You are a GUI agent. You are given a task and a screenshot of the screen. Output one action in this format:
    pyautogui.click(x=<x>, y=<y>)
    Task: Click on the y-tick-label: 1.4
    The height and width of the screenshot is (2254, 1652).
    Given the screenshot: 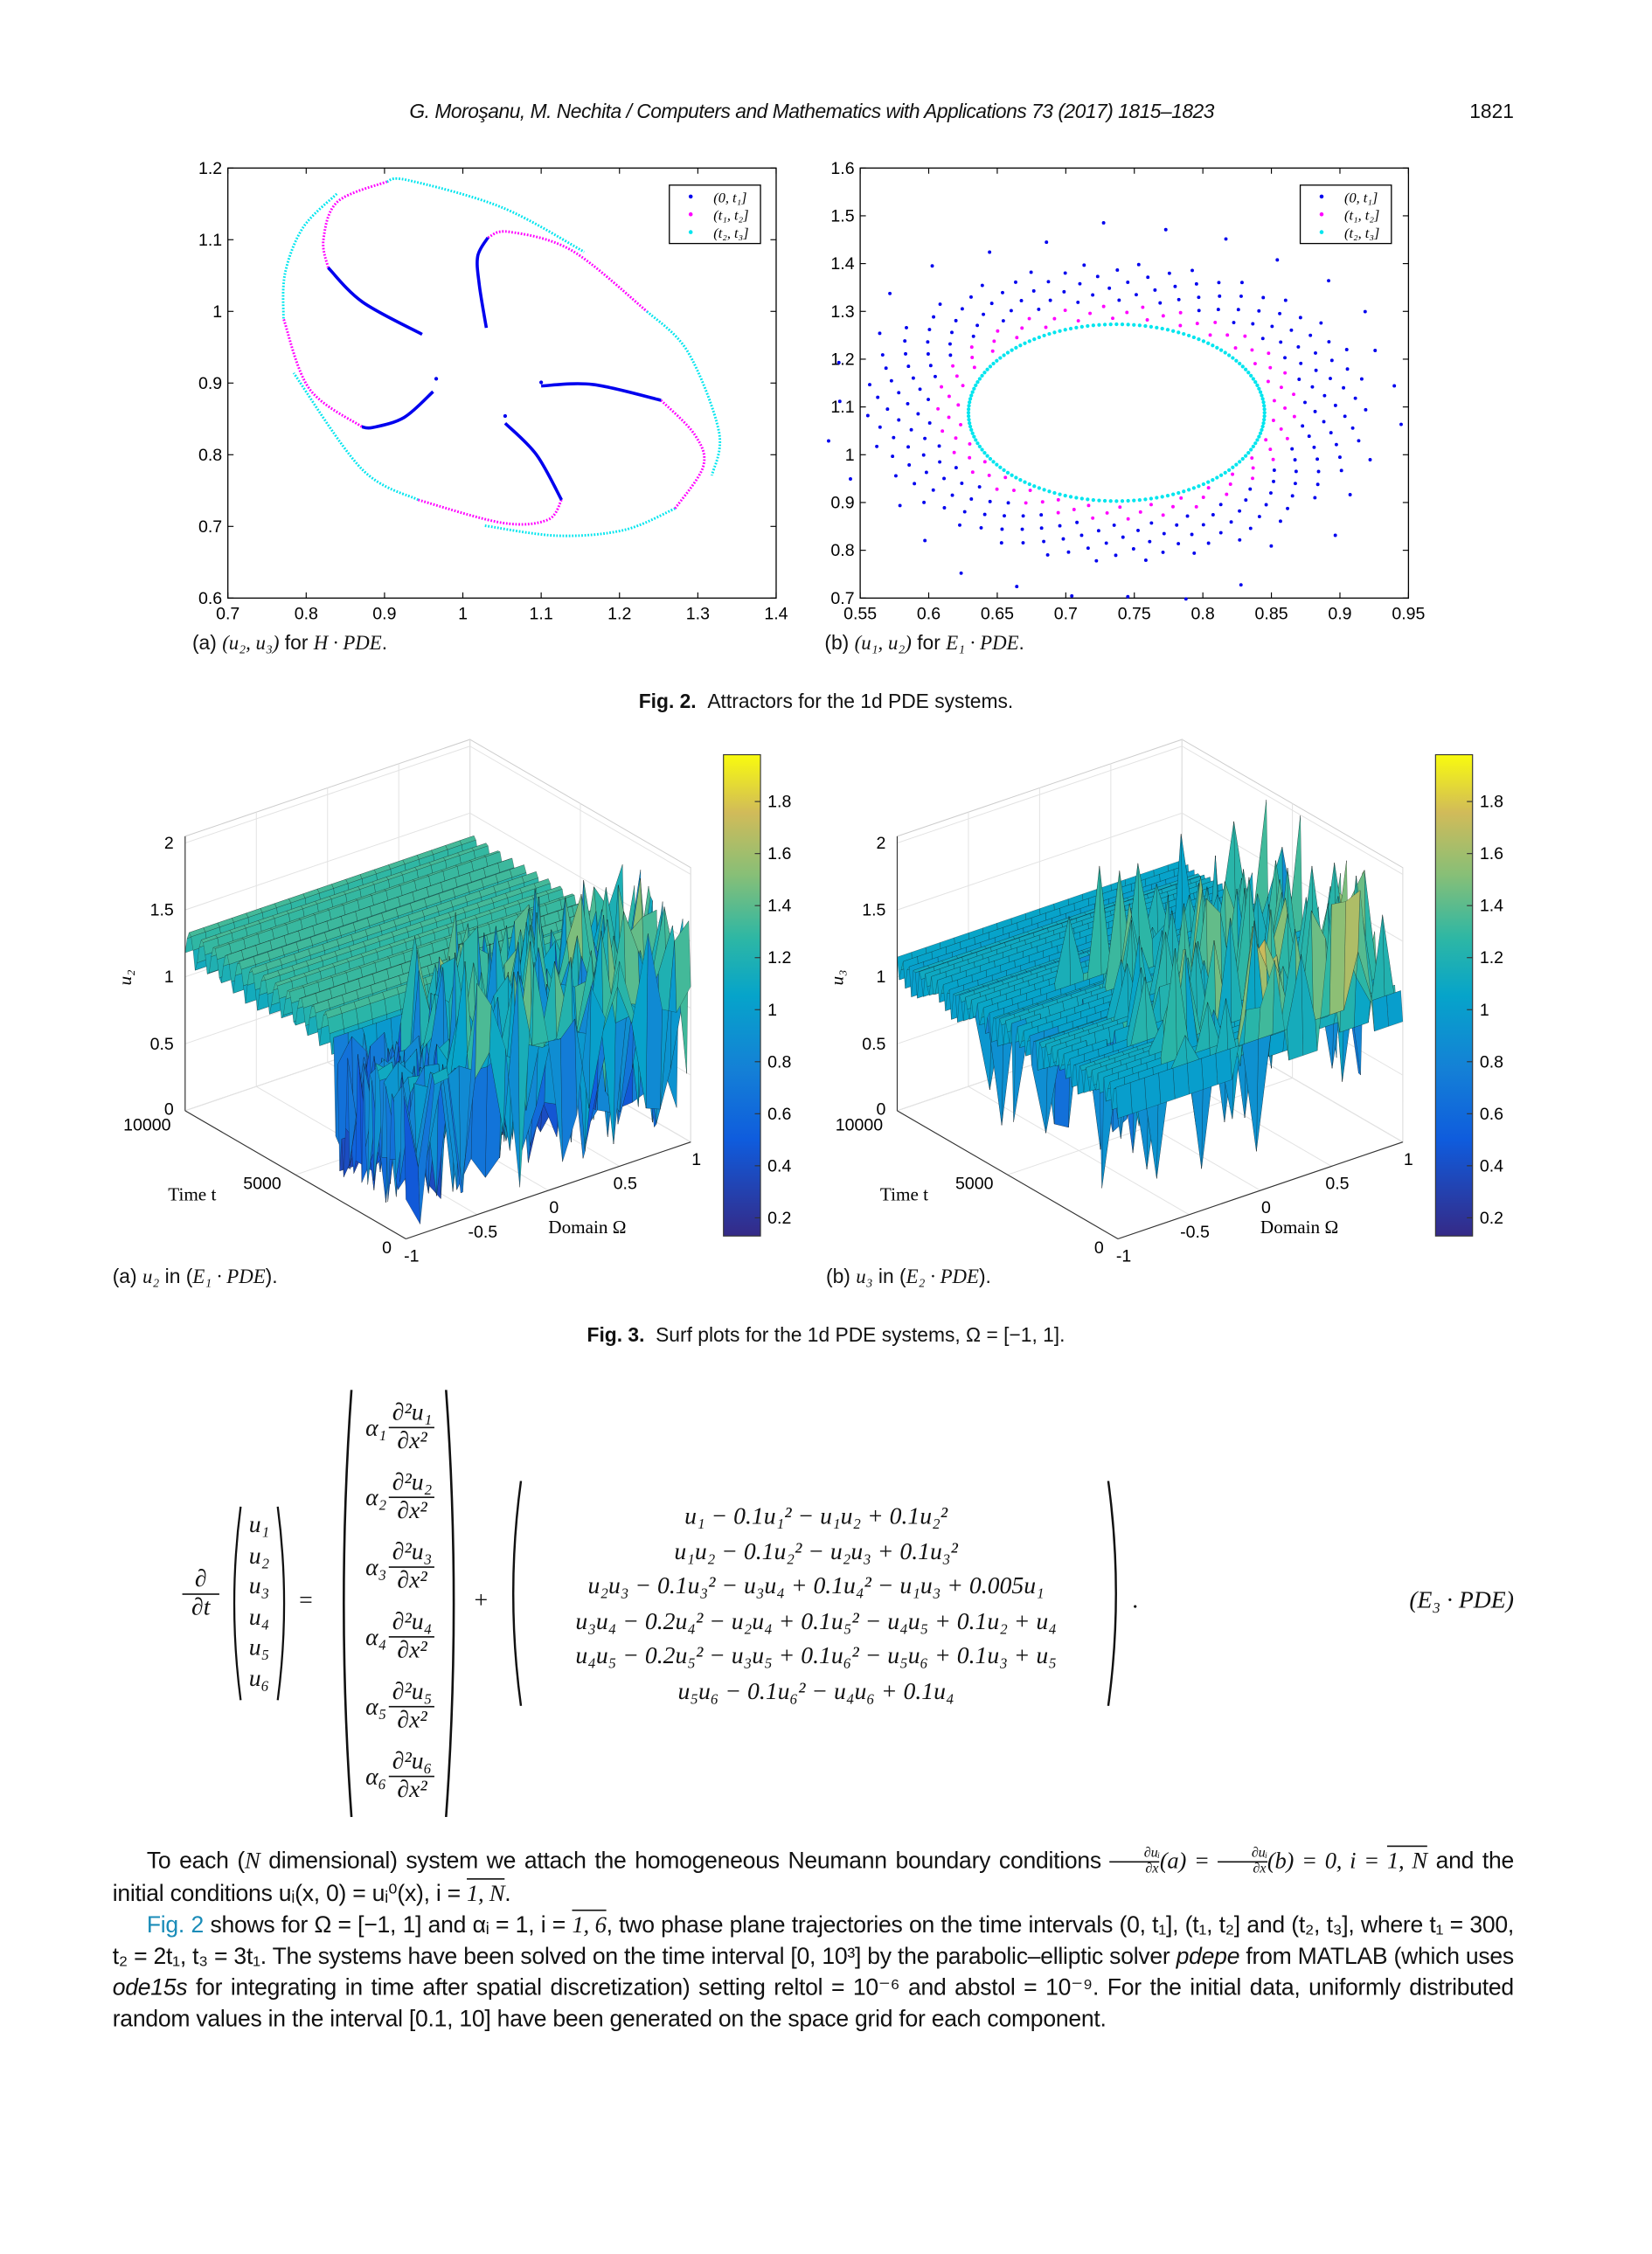 What is the action you would take?
    pyautogui.click(x=842, y=264)
    